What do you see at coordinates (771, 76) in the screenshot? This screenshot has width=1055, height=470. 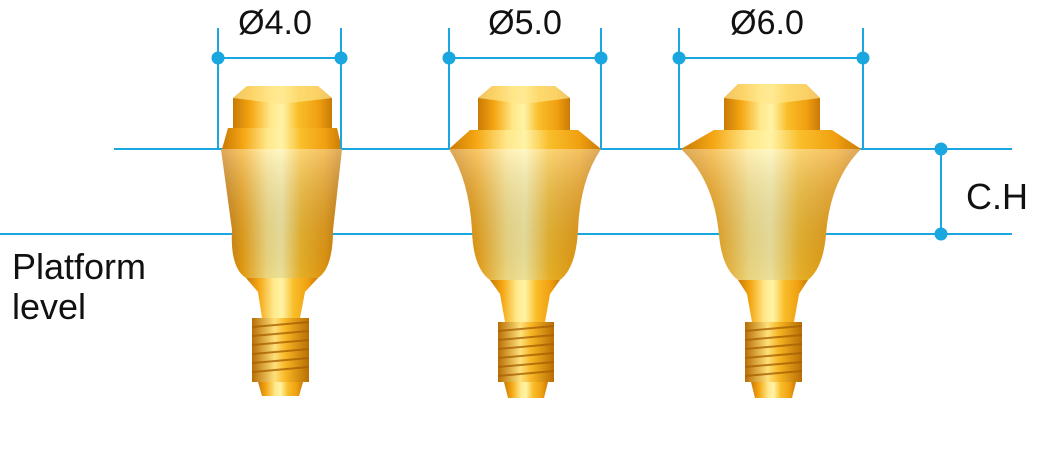 I see `diameter-dimension-6-0: Ø6.0` at bounding box center [771, 76].